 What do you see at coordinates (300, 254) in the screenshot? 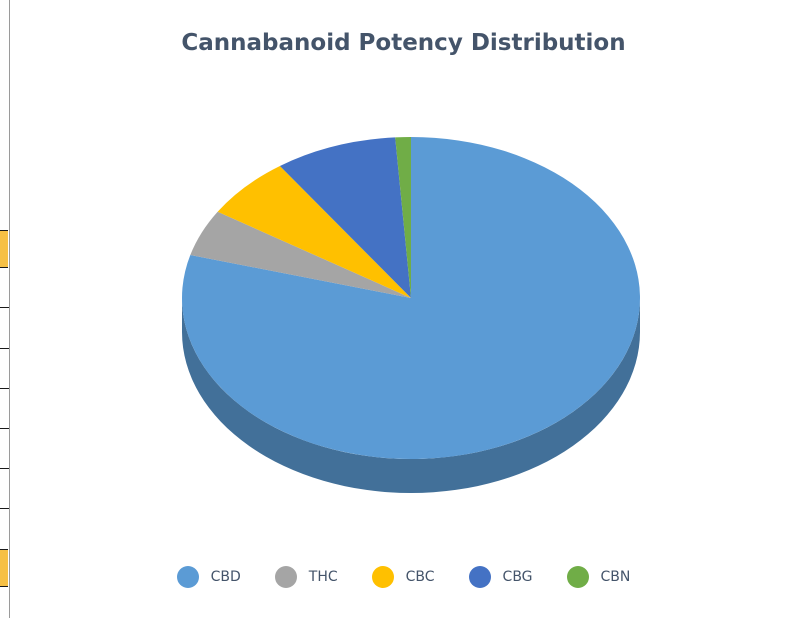
I see `pie-slice-thc` at bounding box center [300, 254].